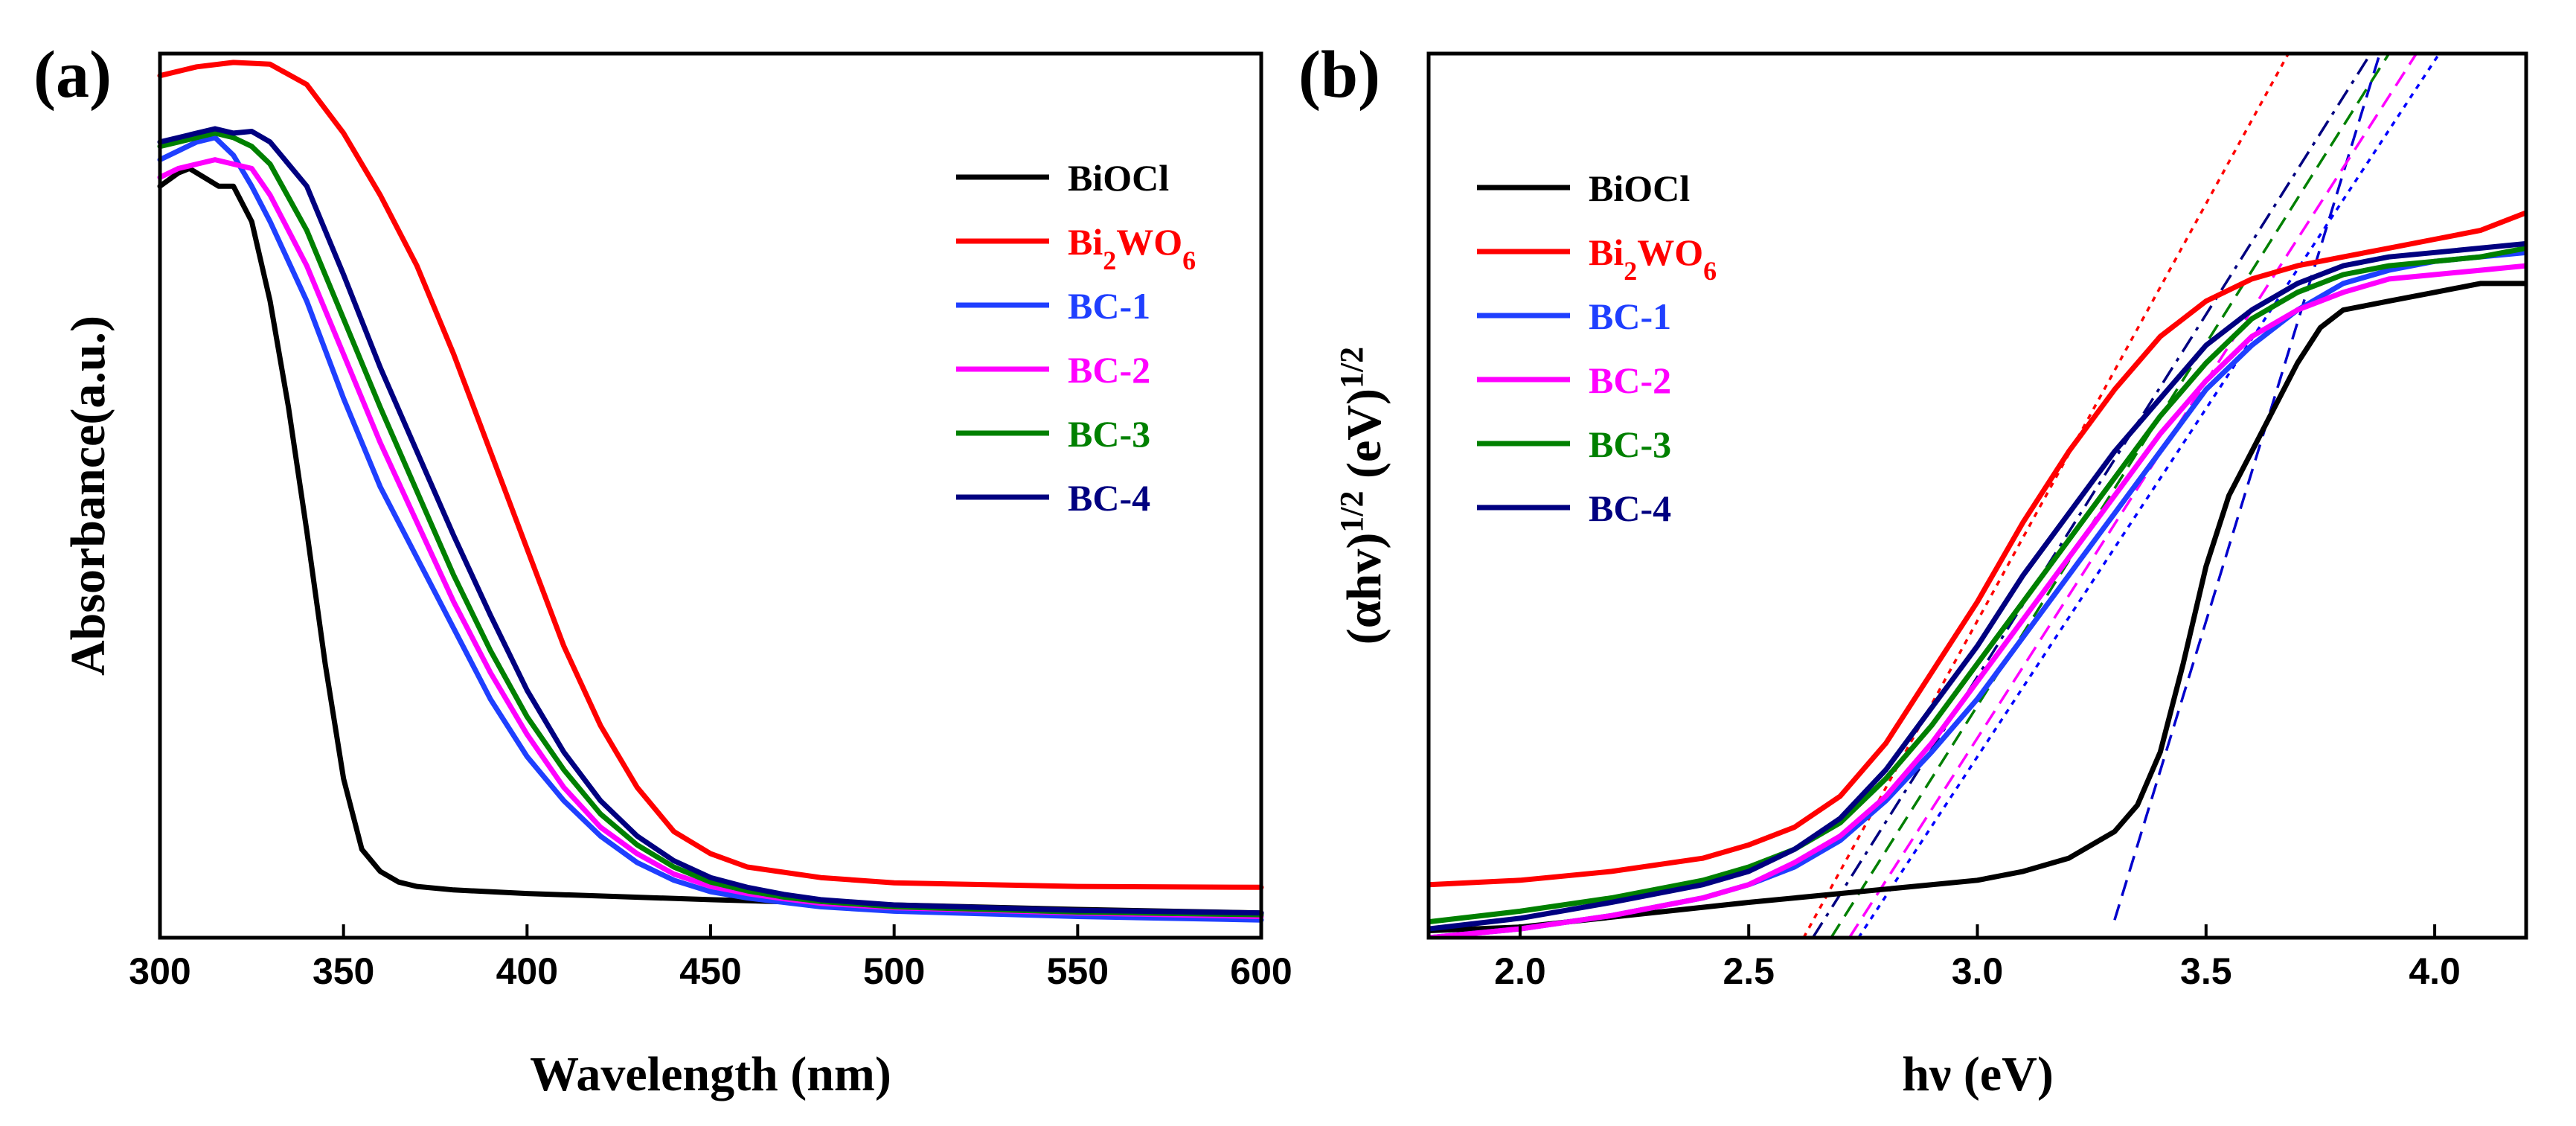 The image size is (2576, 1126). What do you see at coordinates (1076, 338) in the screenshot?
I see `panel-a-legend: BiOCl Bi2WO6 BC-1 BC-2 BC-3 BC-4` at bounding box center [1076, 338].